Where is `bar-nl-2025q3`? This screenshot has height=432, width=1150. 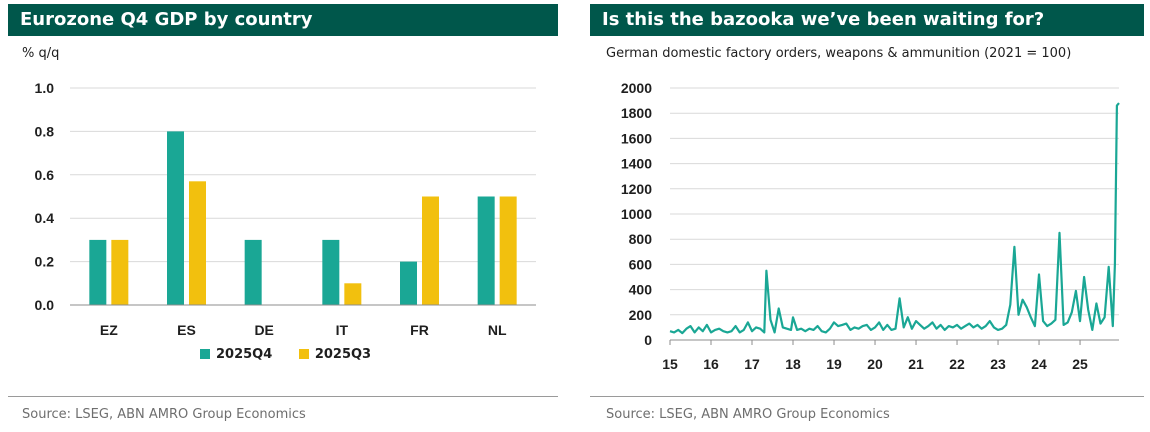 bar-nl-2025q3 is located at coordinates (508, 250).